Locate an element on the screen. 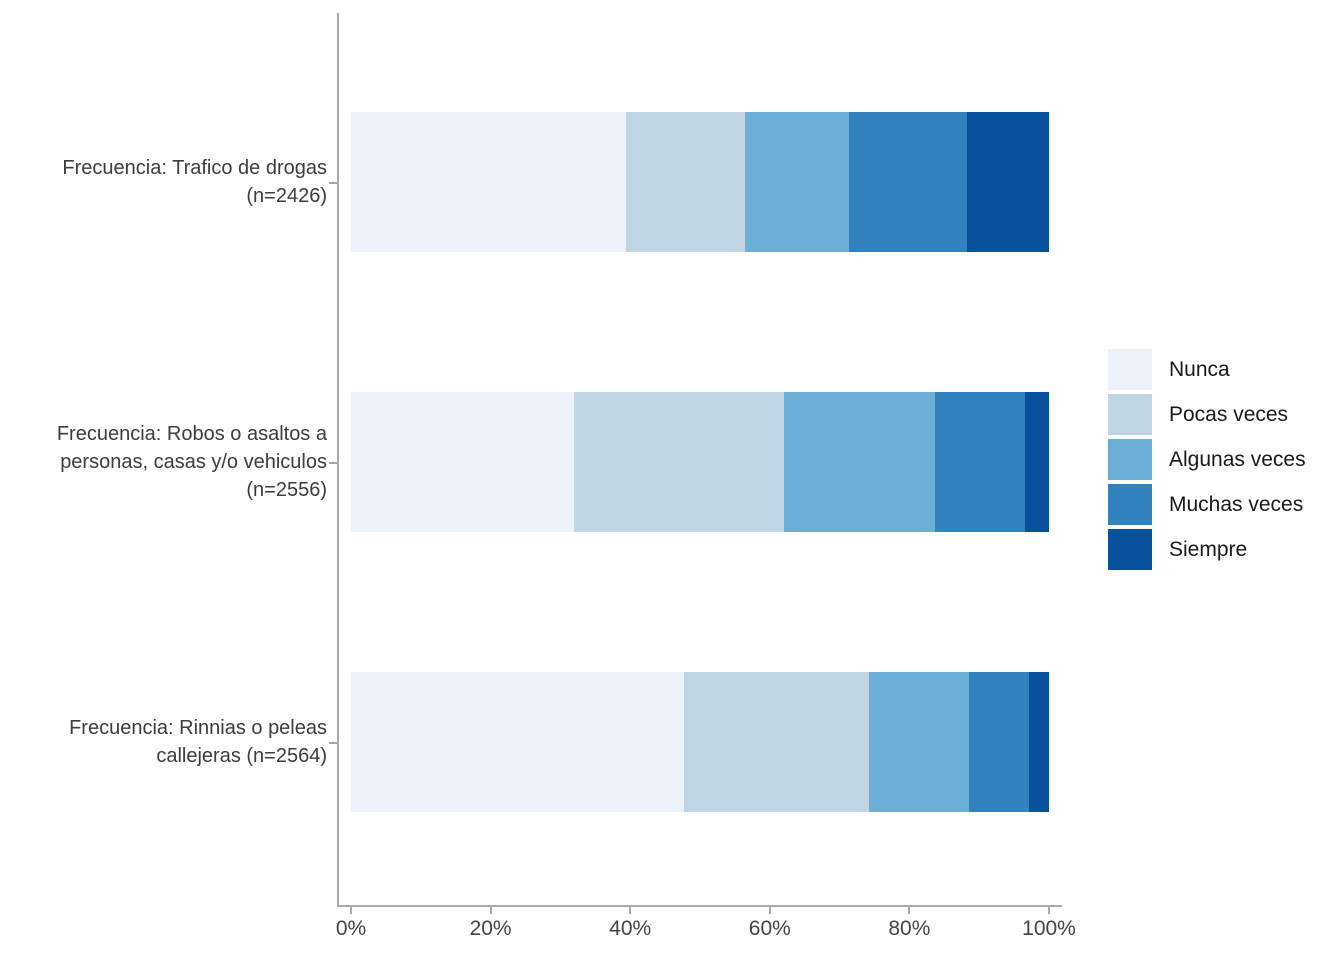 The image size is (1344, 960). category-label-line: Frecuencia: Rinnias o peleas is located at coordinates (198, 728).